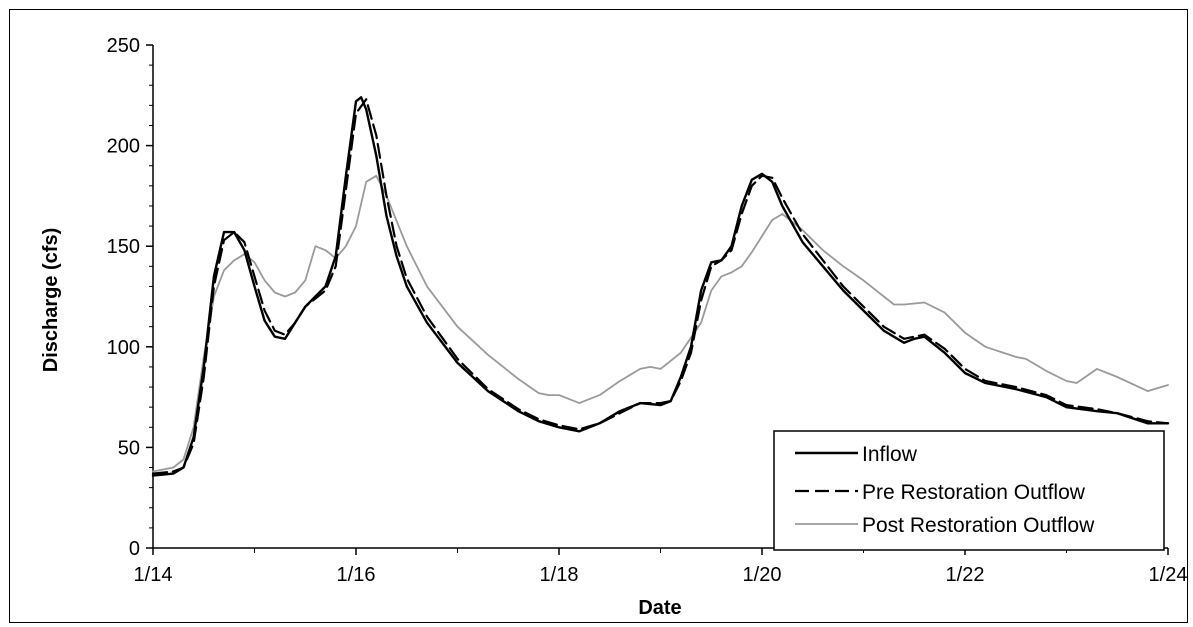  What do you see at coordinates (661, 567) in the screenshot?
I see `x-ticks: 1/14 1/16 1/18 1/20 1/22 1/24` at bounding box center [661, 567].